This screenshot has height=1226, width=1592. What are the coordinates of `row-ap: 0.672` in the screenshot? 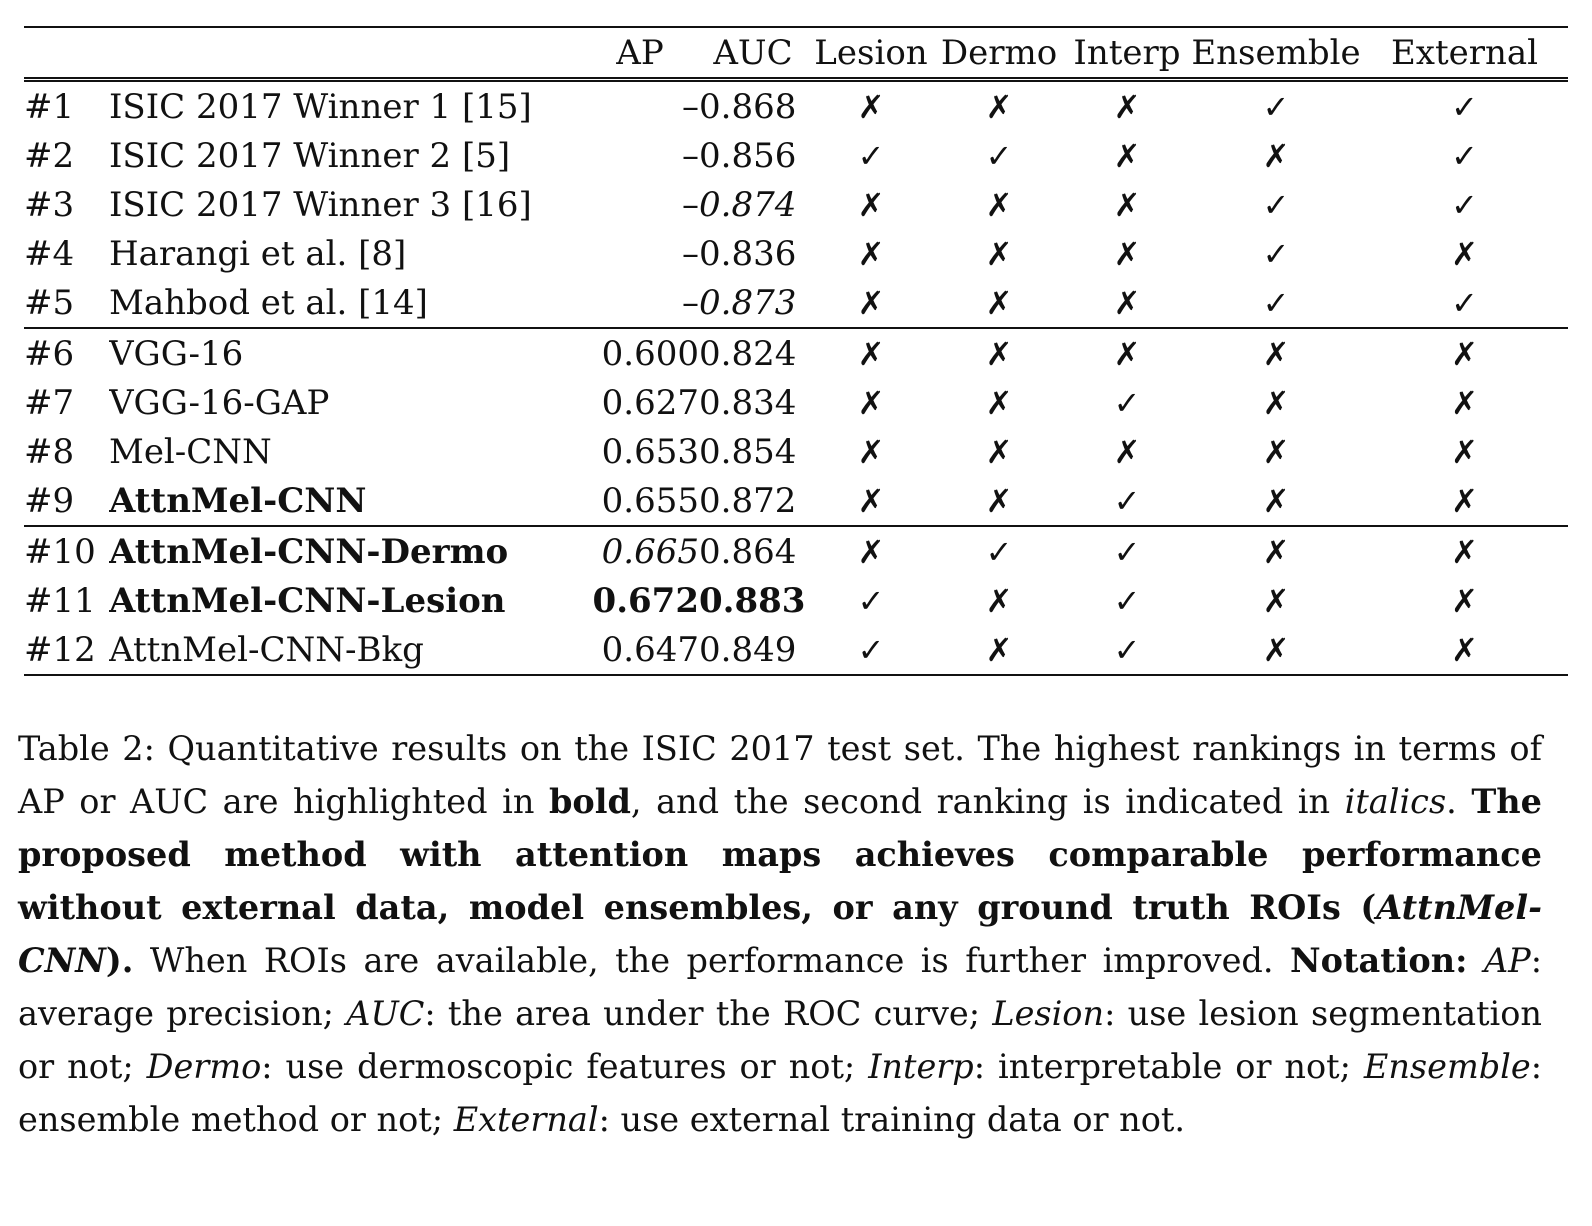 It's located at (645, 600).